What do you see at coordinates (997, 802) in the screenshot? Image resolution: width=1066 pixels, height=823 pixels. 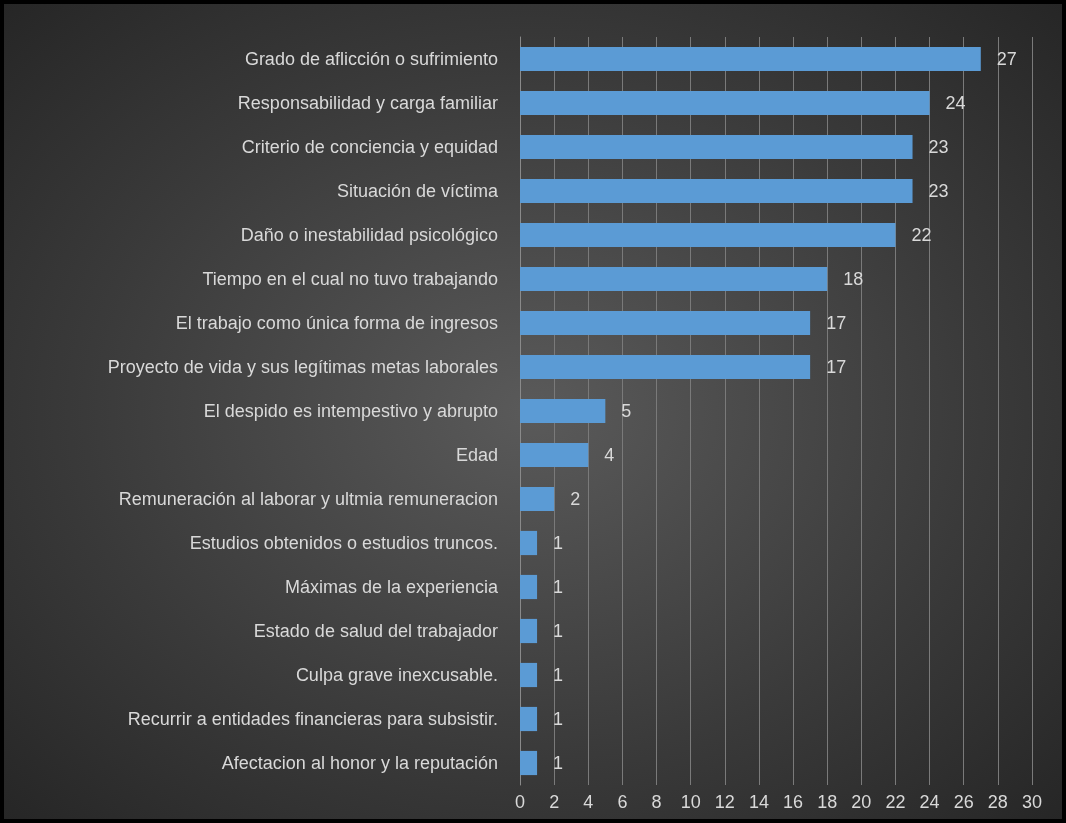 I see `x-tick-label: 28` at bounding box center [997, 802].